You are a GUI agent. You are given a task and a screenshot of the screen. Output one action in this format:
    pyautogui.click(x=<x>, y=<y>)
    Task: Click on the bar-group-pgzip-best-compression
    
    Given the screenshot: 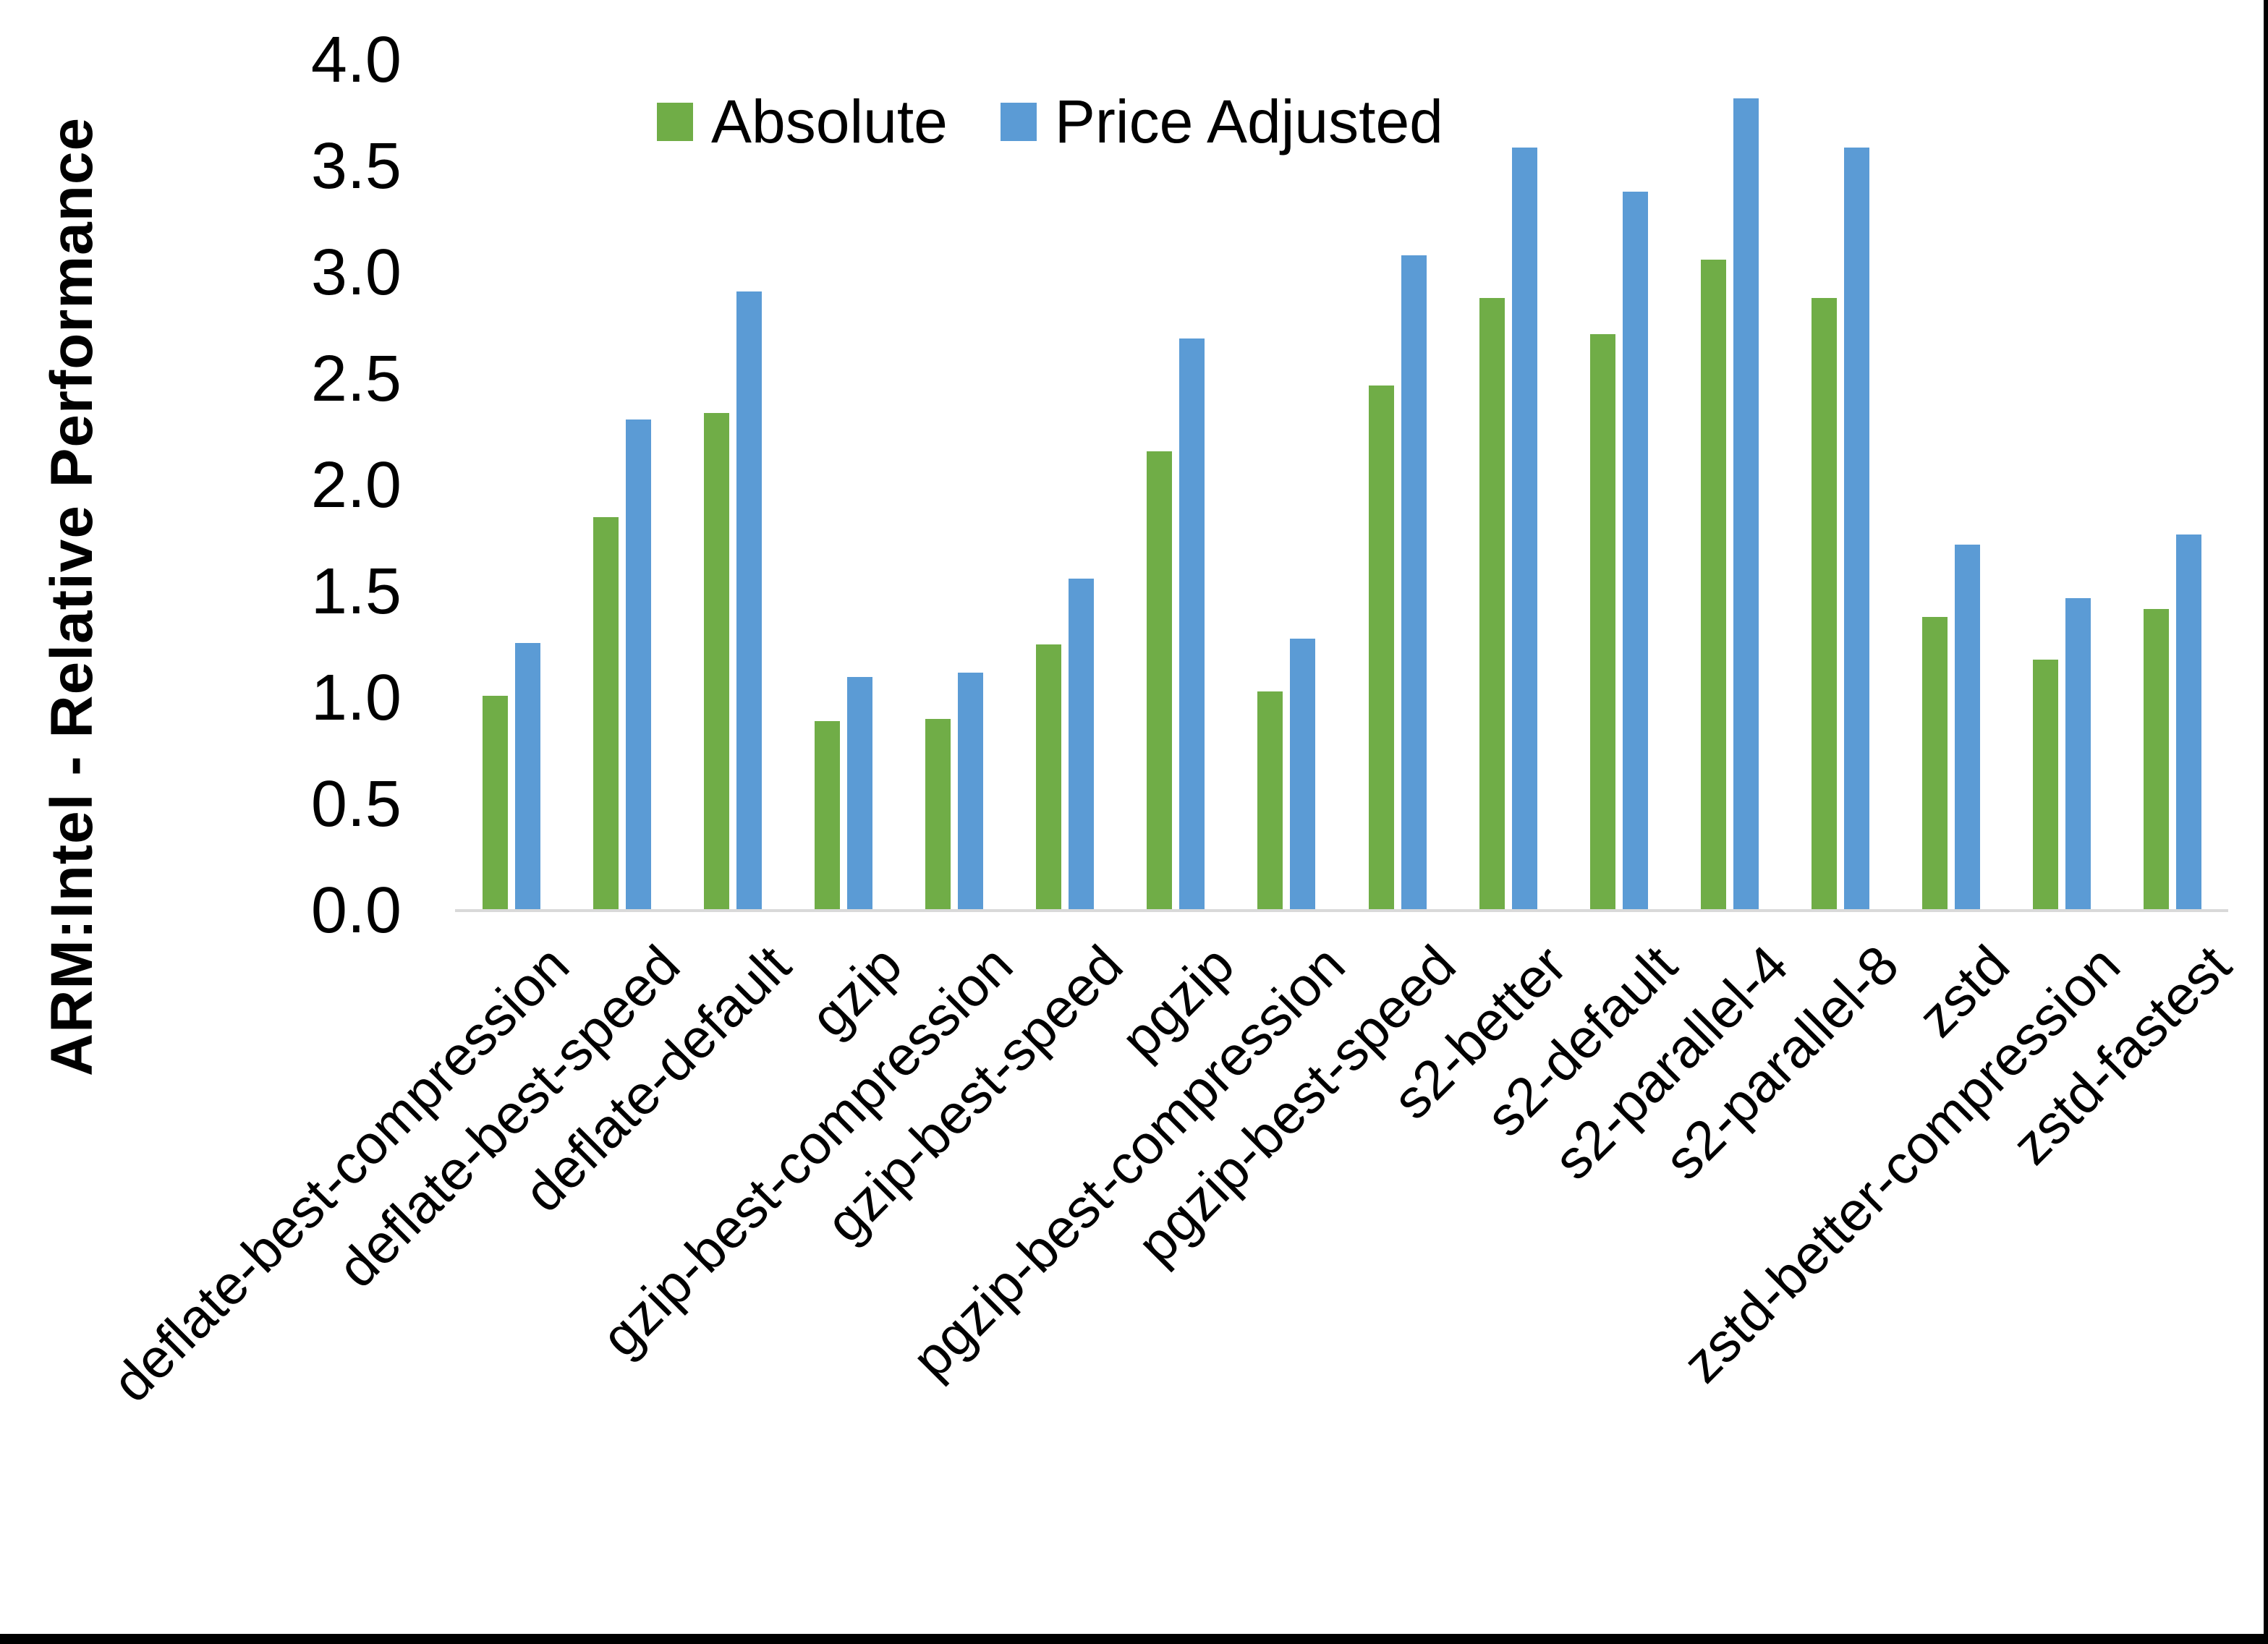 What is the action you would take?
    pyautogui.click(x=1286, y=485)
    